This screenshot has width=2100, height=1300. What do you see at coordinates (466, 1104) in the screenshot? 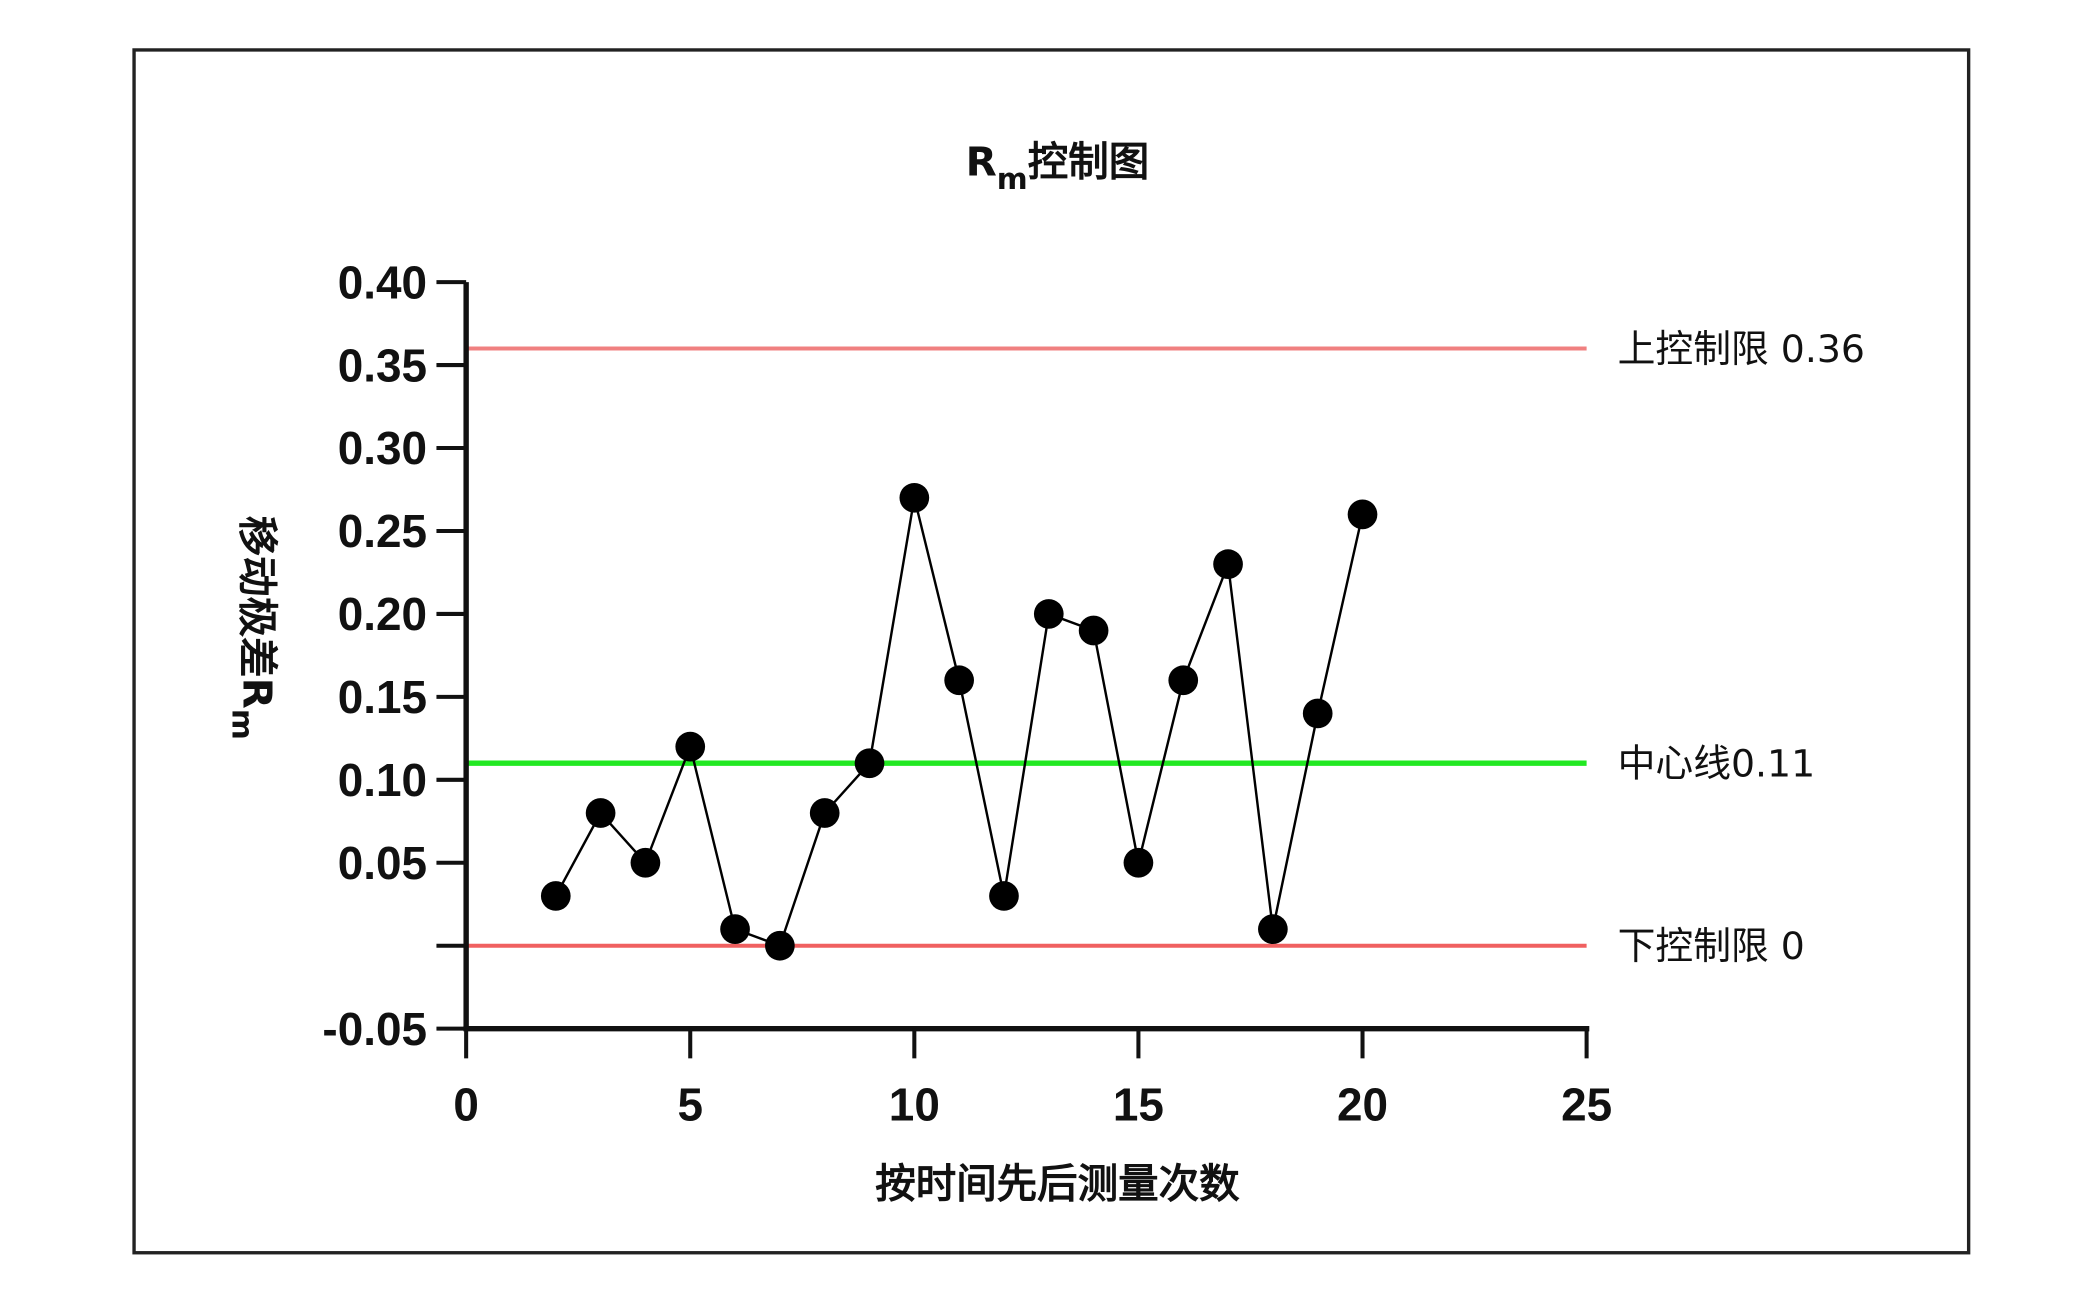
I see `x-tick-label: 0` at bounding box center [466, 1104].